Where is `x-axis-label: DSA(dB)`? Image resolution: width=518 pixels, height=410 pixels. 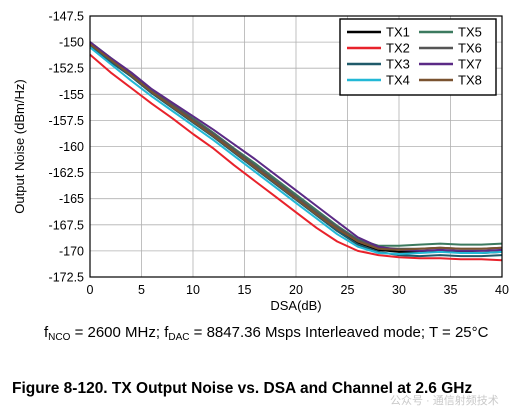 x-axis-label: DSA(dB) is located at coordinates (295, 305).